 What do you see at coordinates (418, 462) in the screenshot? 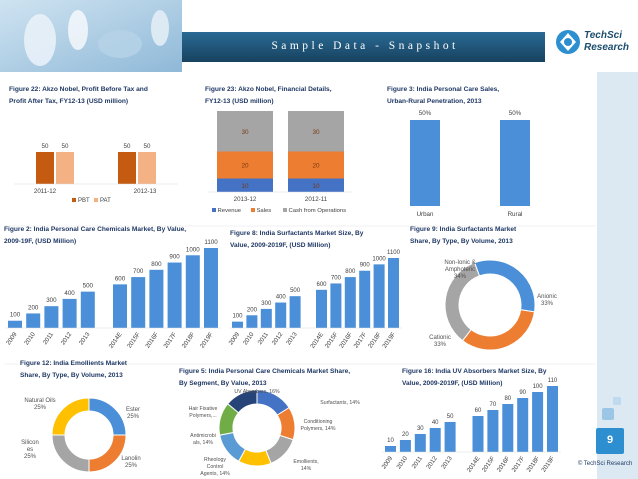
I see `category-label: 2011` at bounding box center [418, 462].